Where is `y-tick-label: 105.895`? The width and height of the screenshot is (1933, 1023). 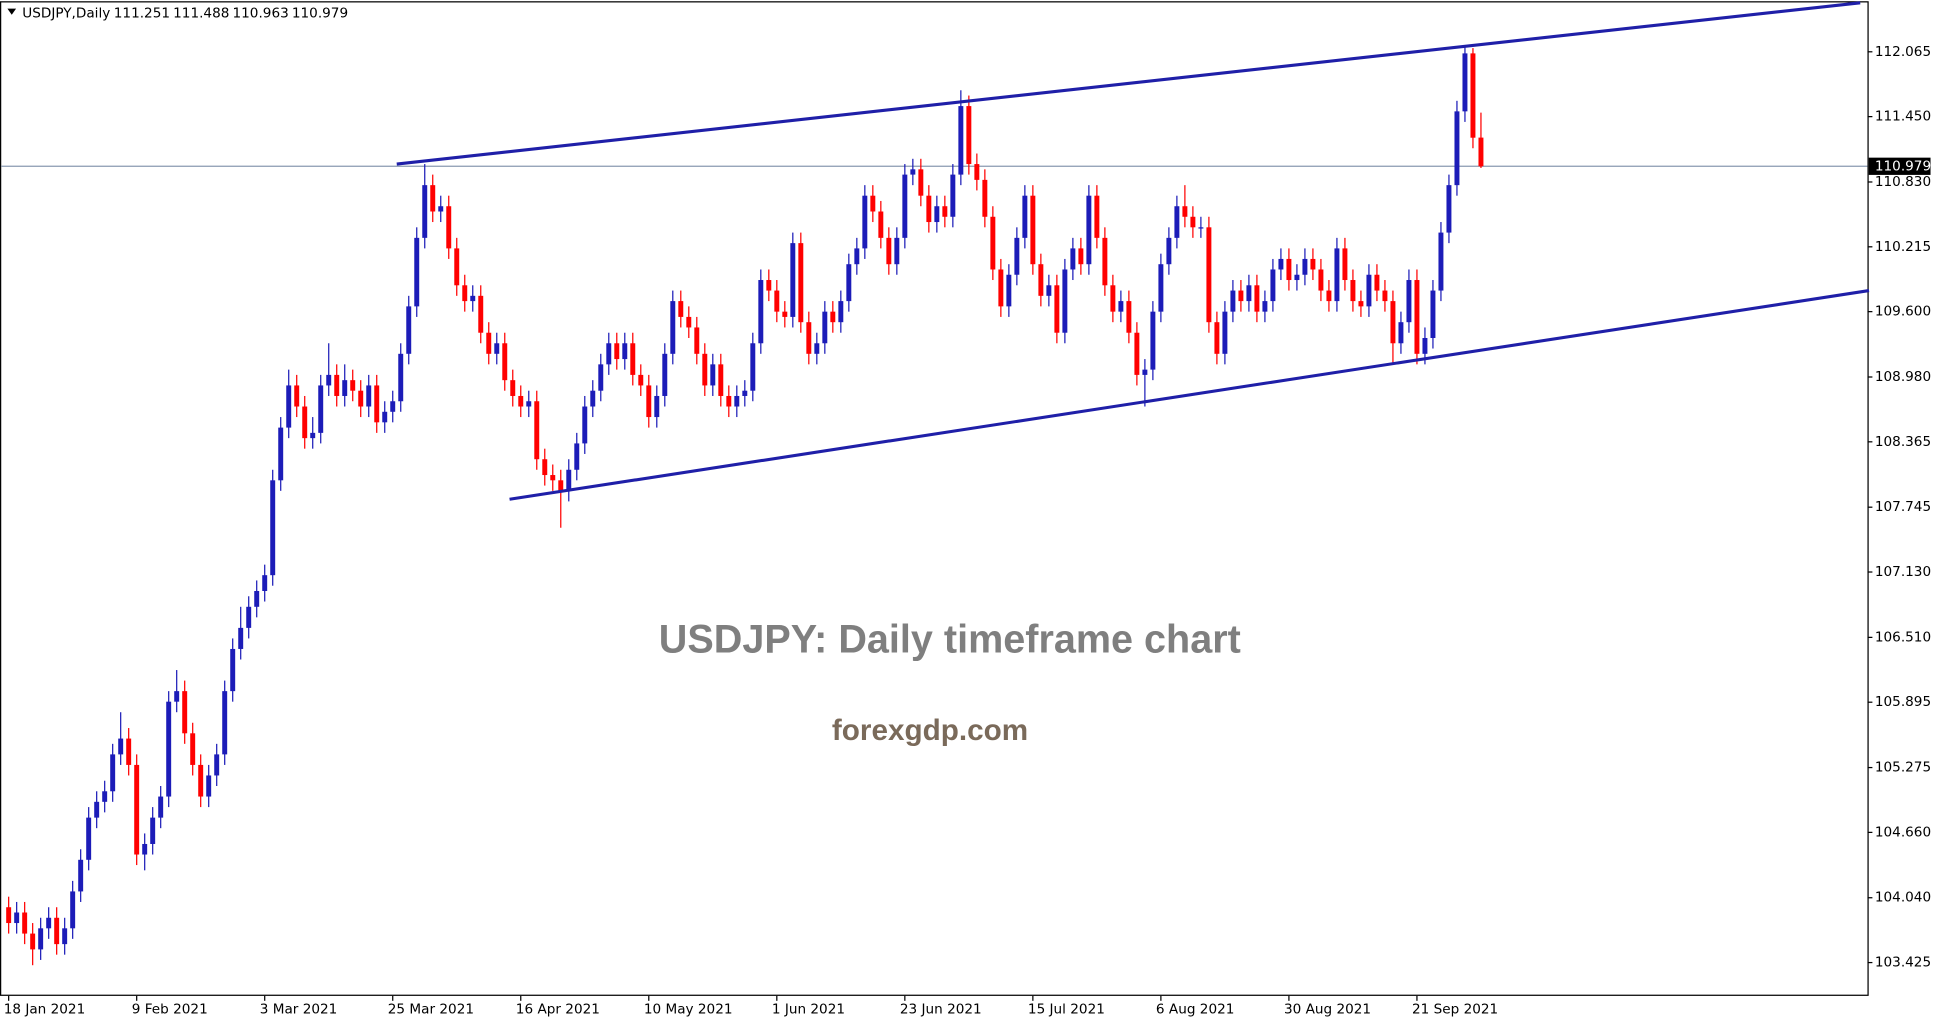 y-tick-label: 105.895 is located at coordinates (1903, 702).